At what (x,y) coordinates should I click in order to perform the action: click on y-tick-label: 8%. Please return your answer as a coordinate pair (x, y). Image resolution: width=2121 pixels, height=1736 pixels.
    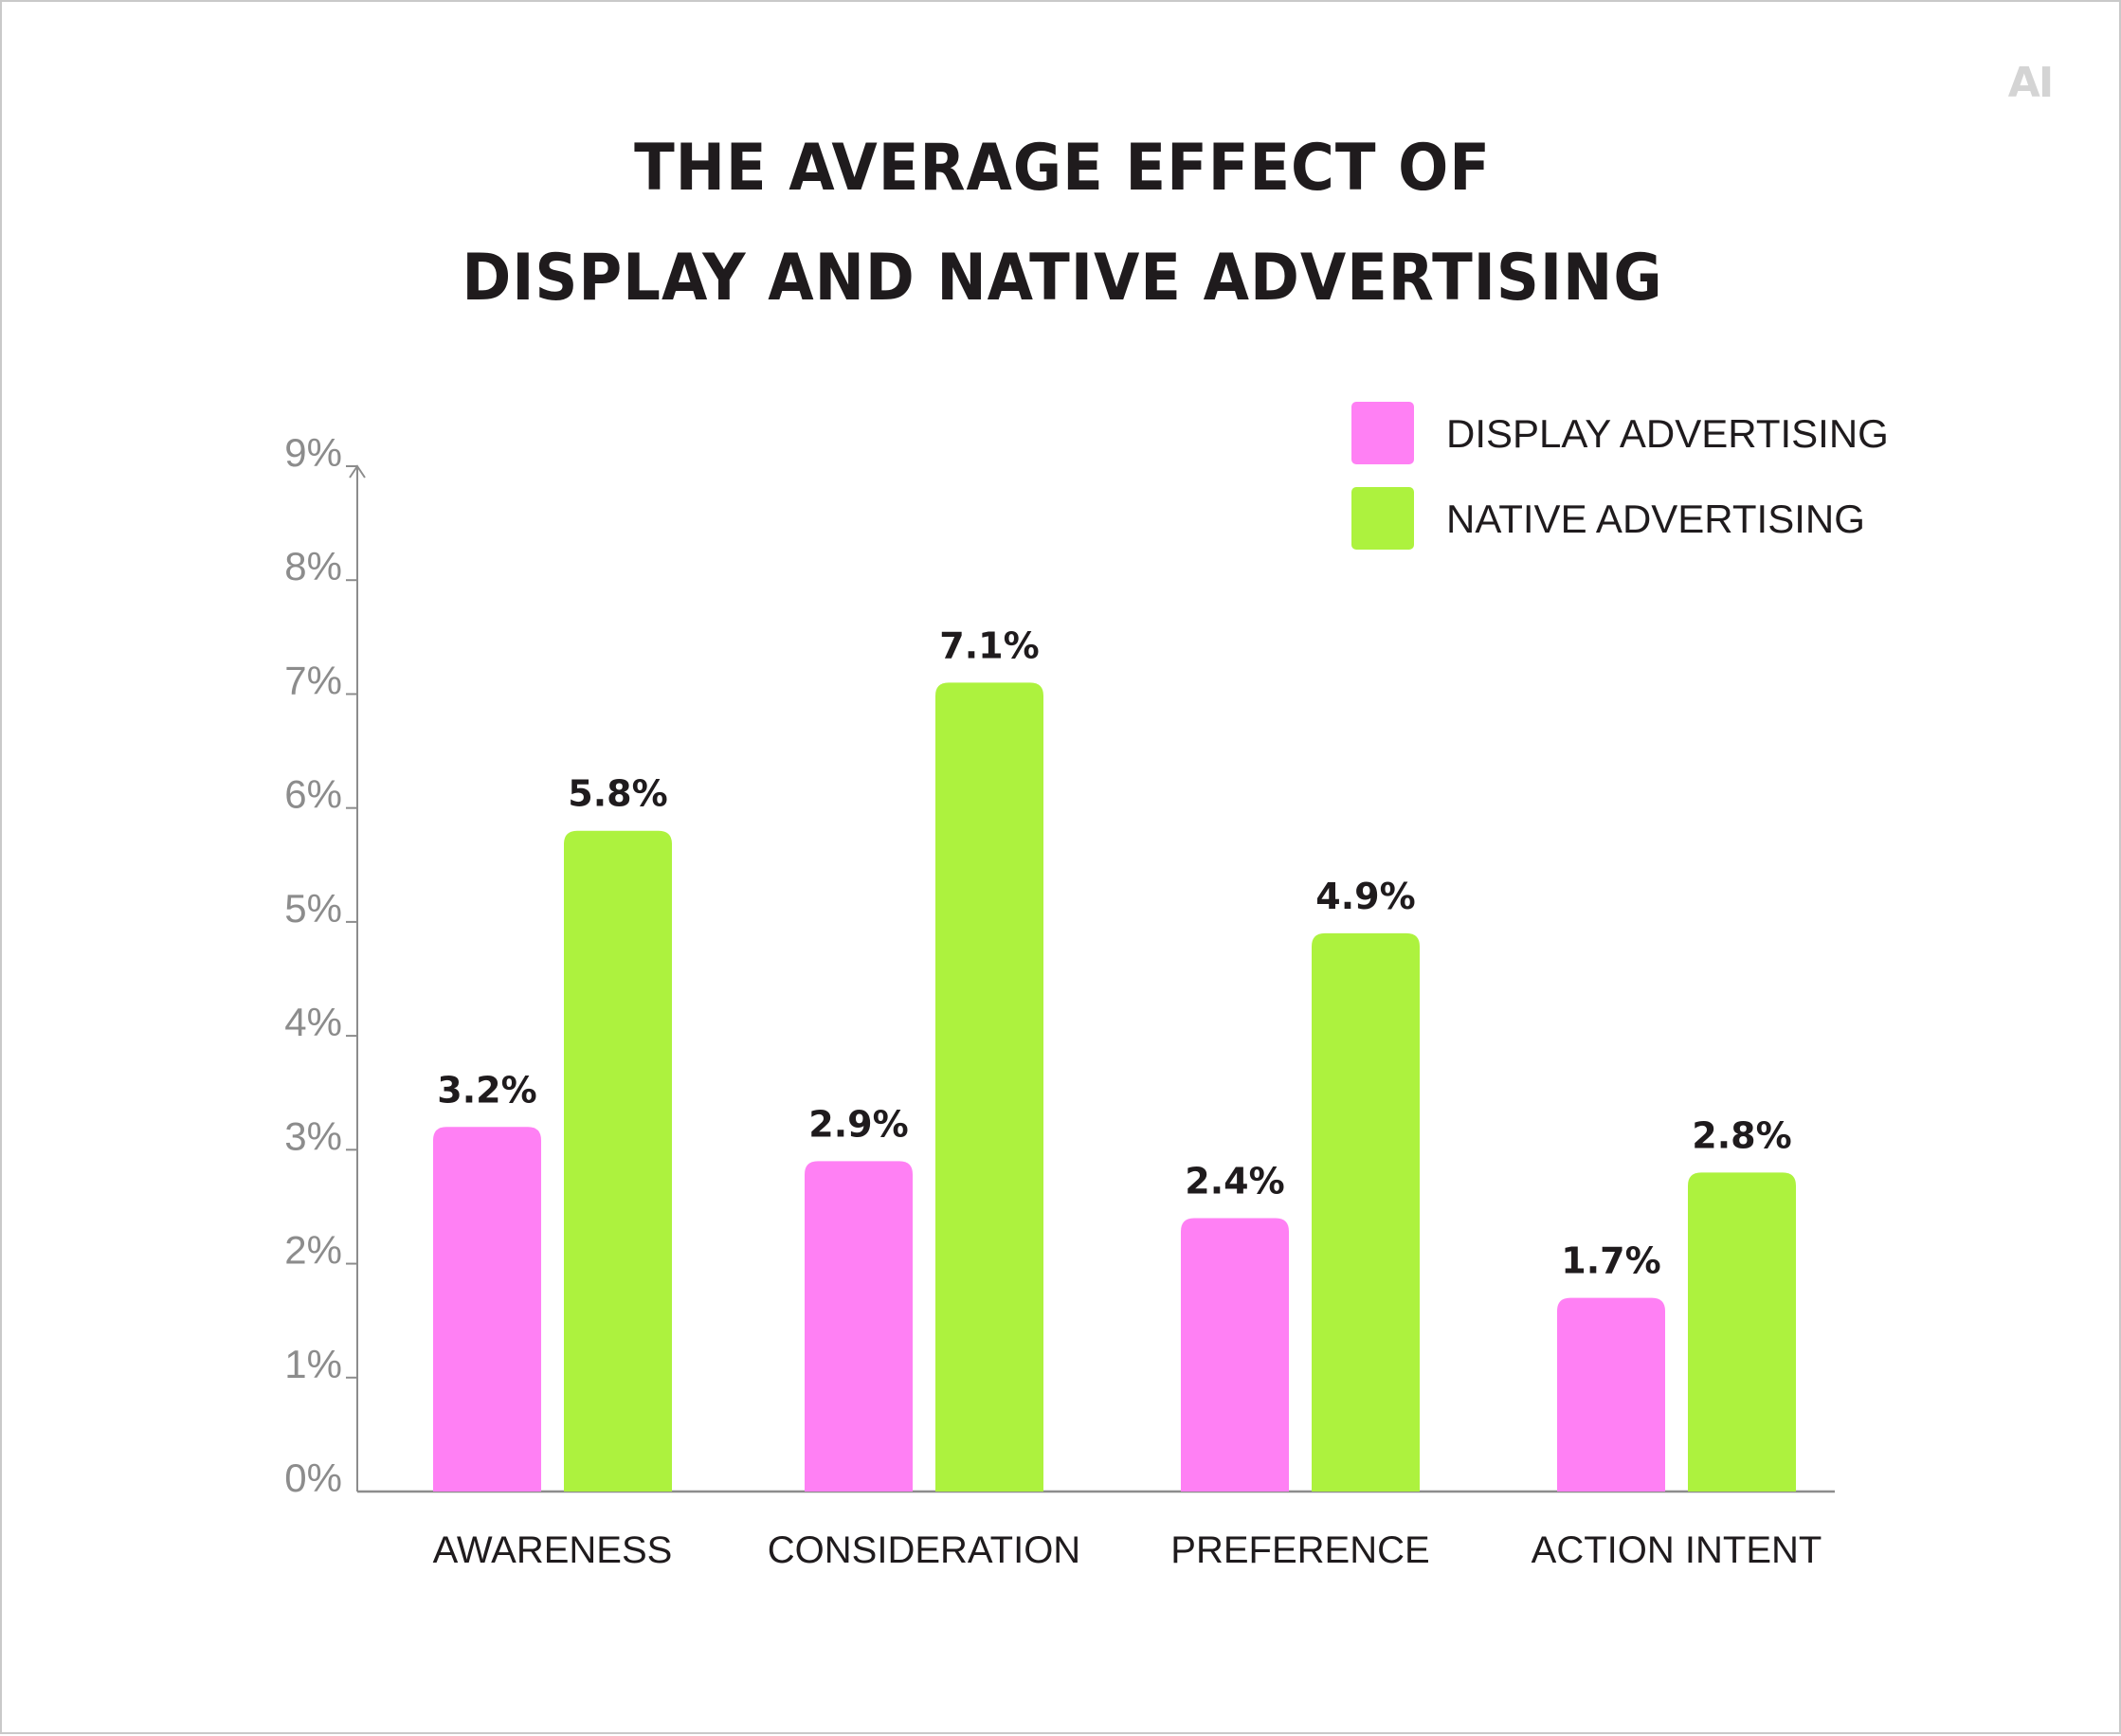
    Looking at the image, I should click on (313, 566).